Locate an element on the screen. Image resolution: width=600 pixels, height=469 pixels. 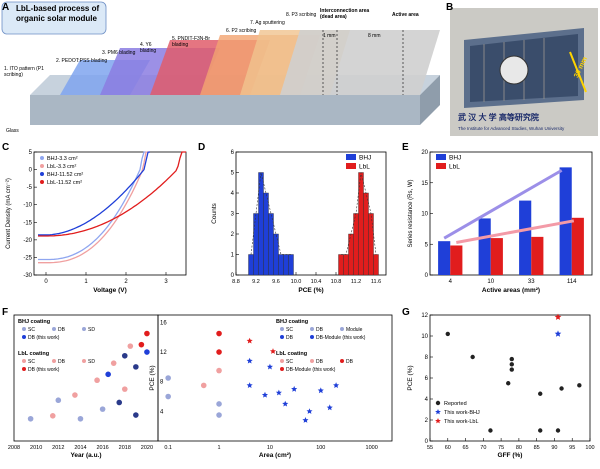
x-tick-label: 4 is located at coordinates (451, 282).